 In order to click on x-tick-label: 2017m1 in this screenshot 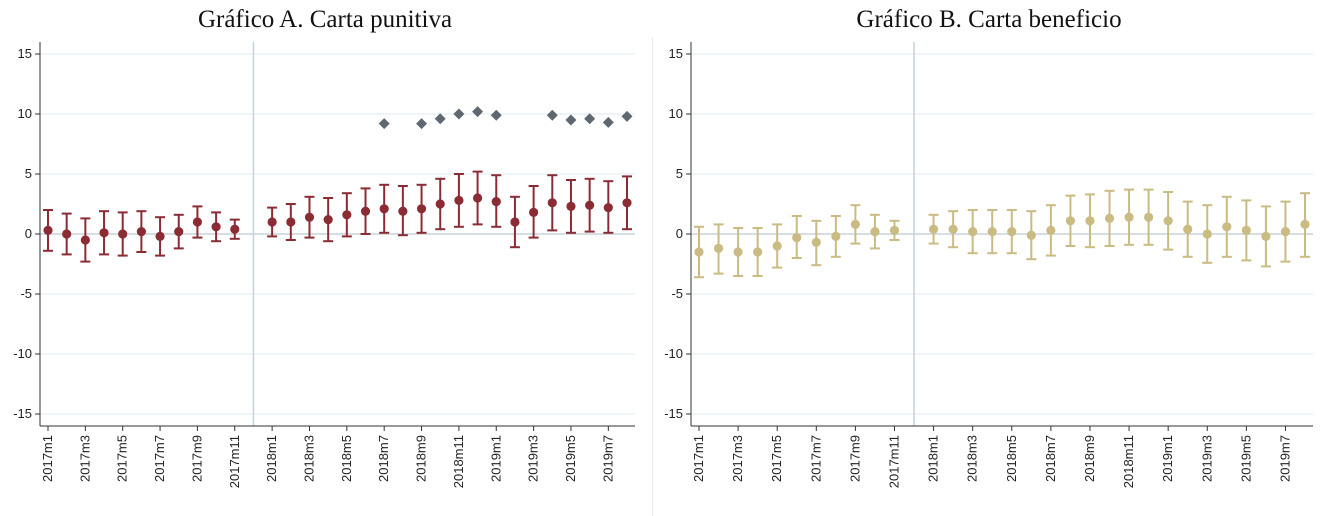, I will do `click(698, 458)`.